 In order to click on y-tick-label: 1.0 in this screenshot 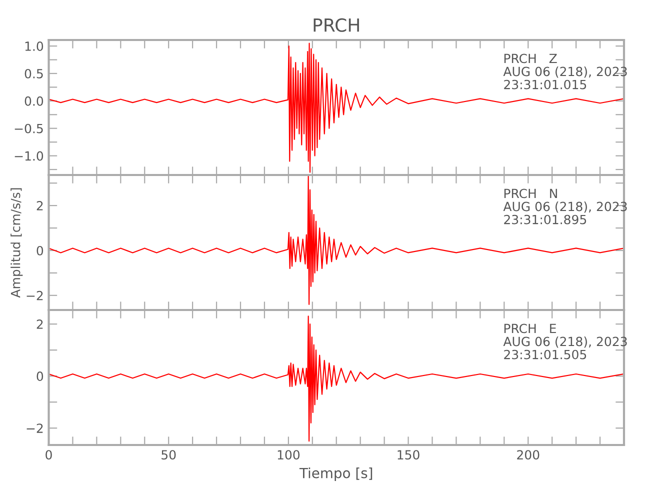, I will do `click(34, 46)`.